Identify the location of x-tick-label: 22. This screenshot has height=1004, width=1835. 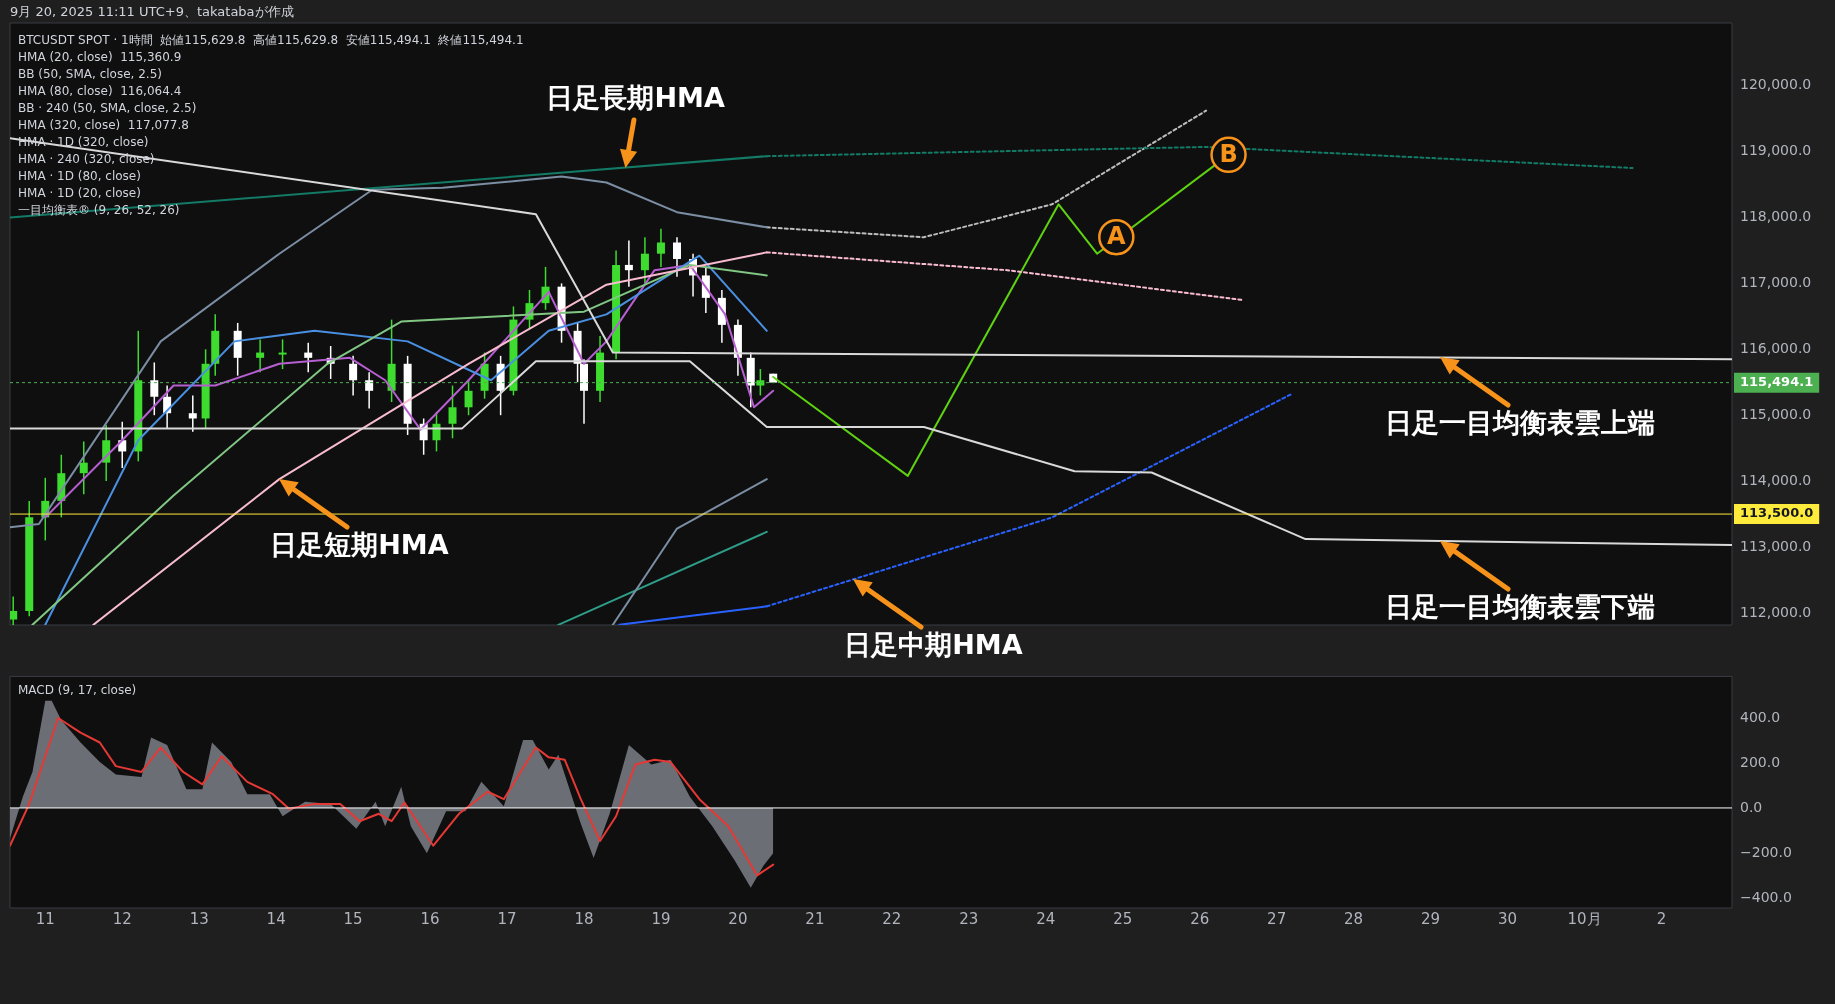
(892, 918).